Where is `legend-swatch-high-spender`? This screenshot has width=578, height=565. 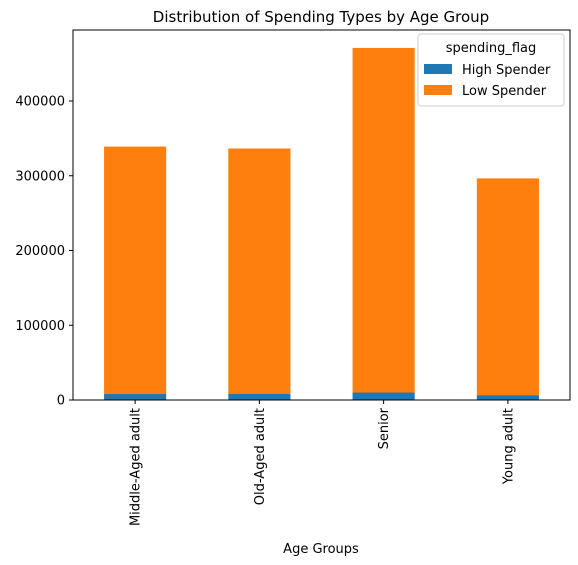
legend-swatch-high-spender is located at coordinates (438, 69).